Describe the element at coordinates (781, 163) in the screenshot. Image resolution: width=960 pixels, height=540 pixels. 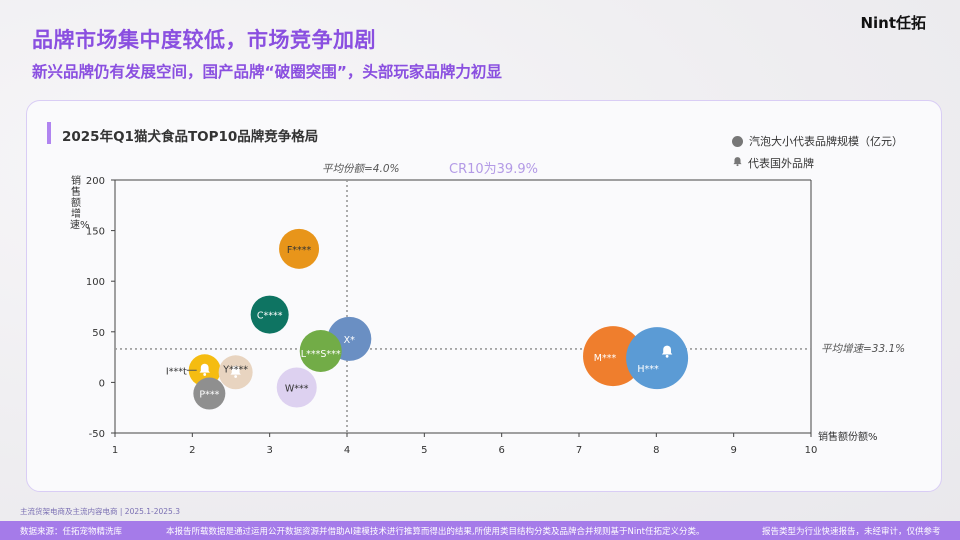
I see `legend-foreign-label: 代表国外品牌` at that location.